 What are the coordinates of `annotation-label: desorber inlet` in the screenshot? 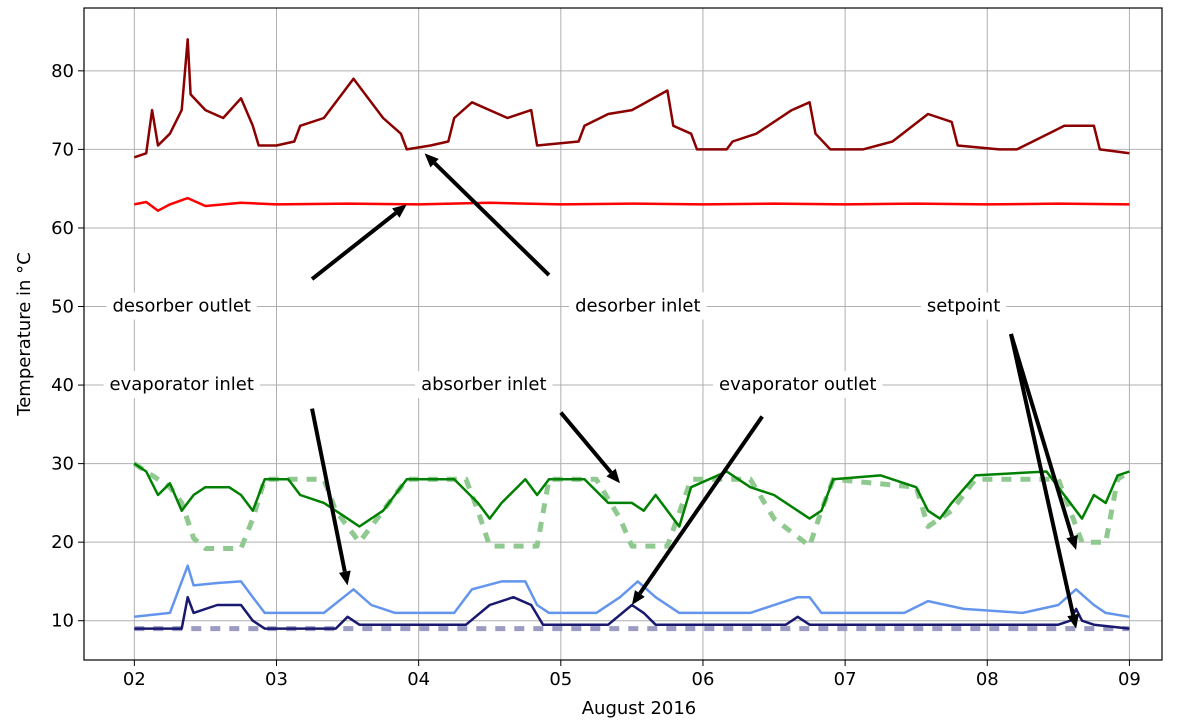 It's located at (637, 306).